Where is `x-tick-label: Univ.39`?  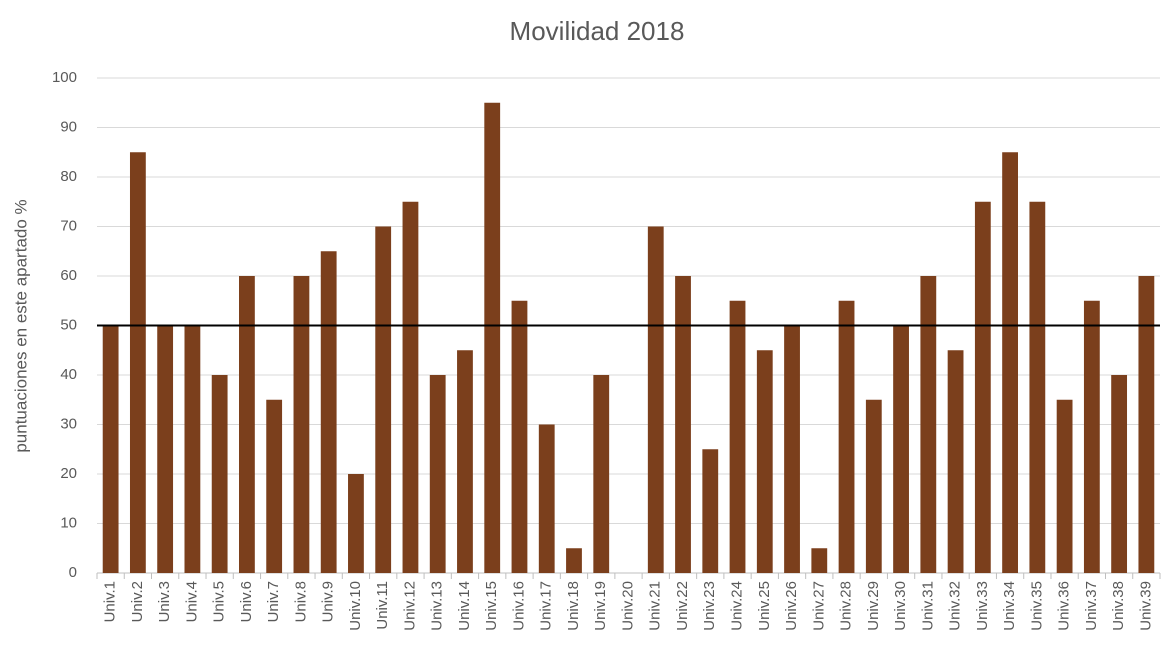 x-tick-label: Univ.39 is located at coordinates (1145, 606).